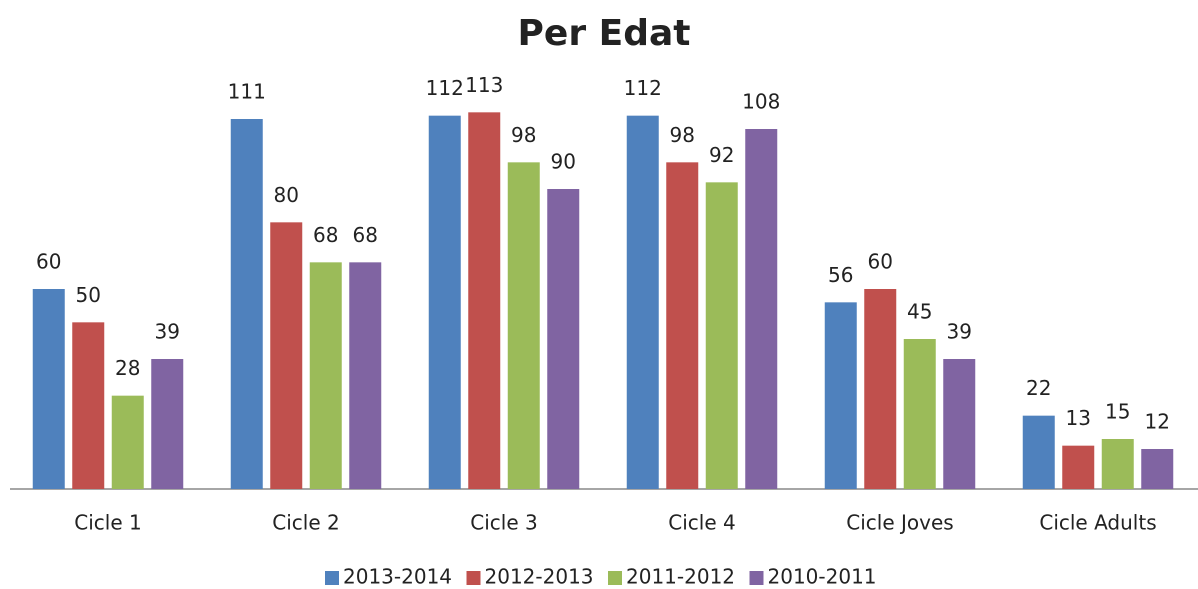 This screenshot has width=1198, height=589. I want to click on chart-title: Per Edat, so click(604, 33).